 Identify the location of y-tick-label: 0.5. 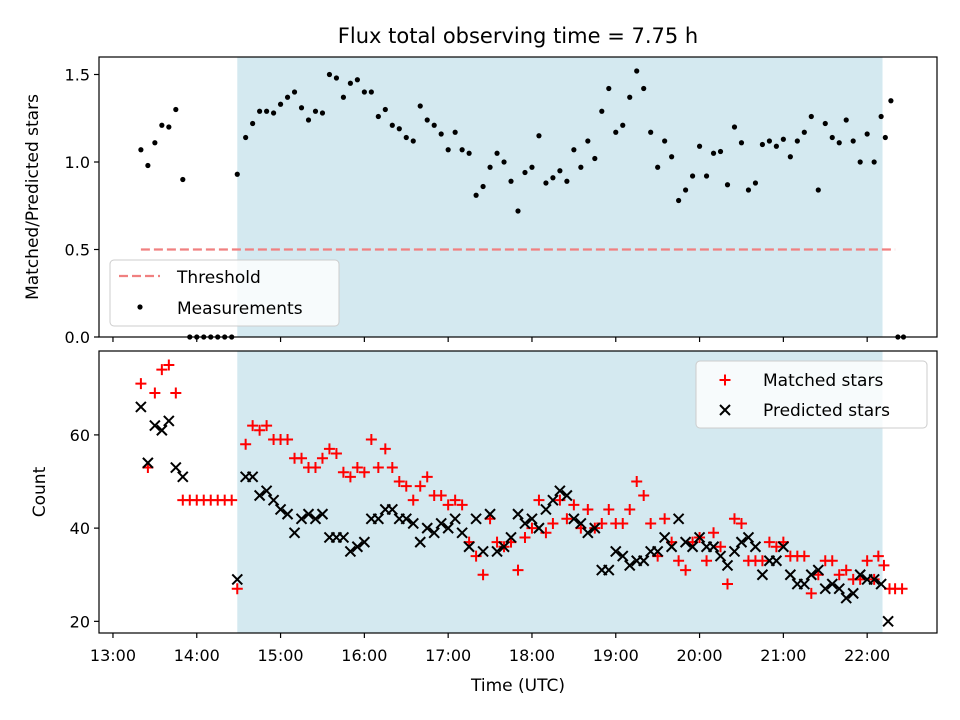
(77, 250).